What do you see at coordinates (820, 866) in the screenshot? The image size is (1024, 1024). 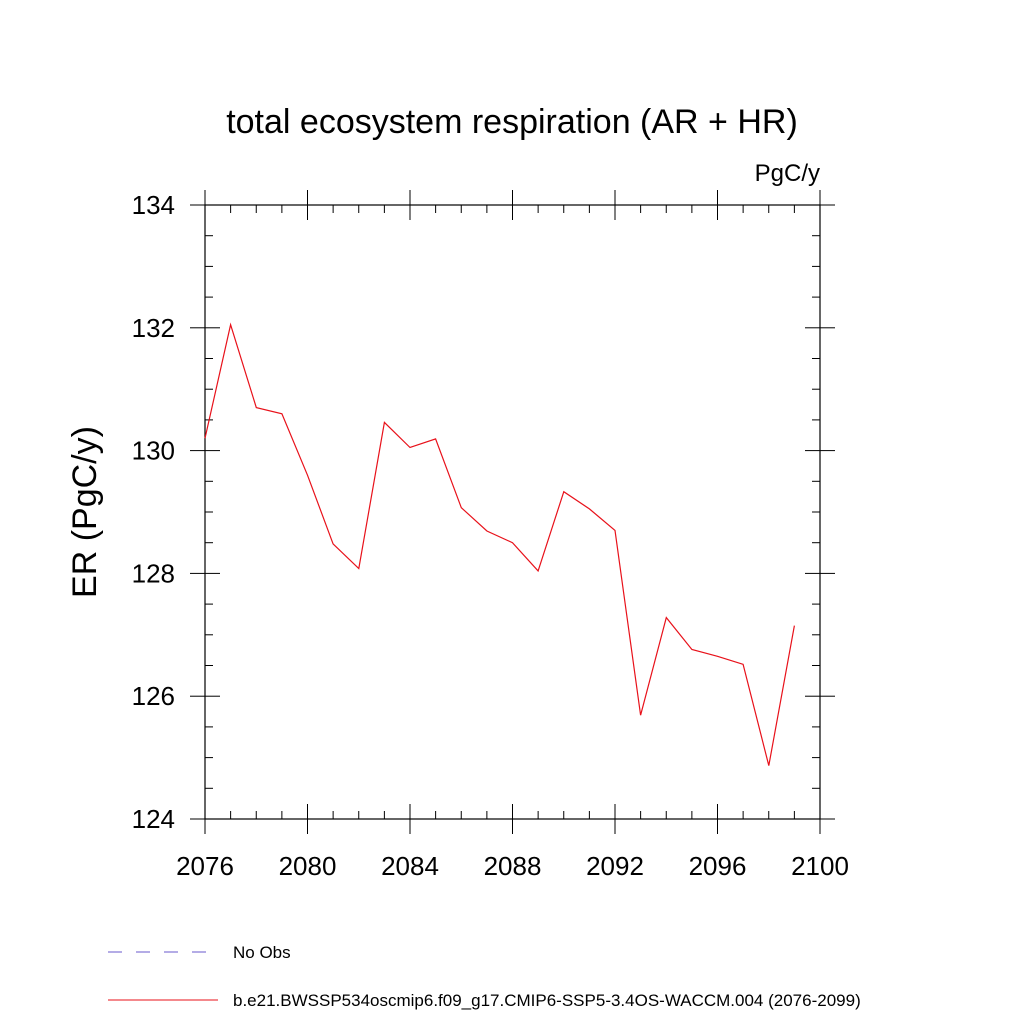 I see `x-tick-label: 2100` at bounding box center [820, 866].